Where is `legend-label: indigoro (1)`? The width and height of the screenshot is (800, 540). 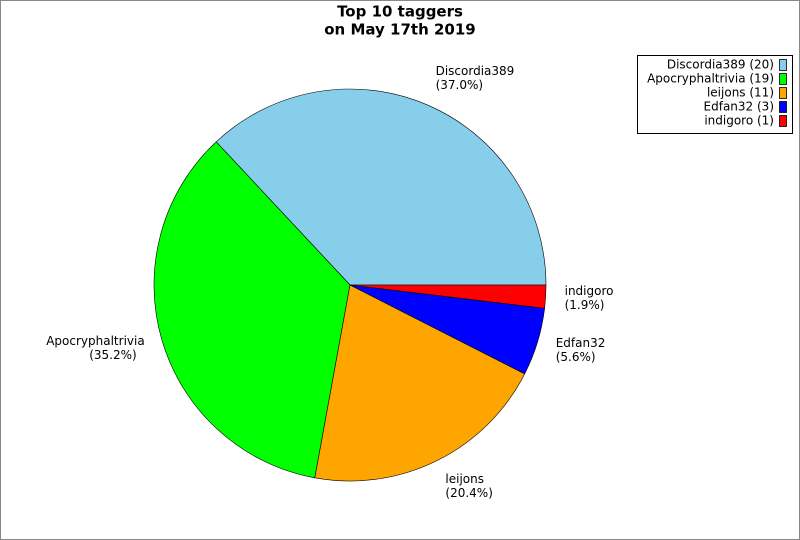
legend-label: indigoro (1) is located at coordinates (739, 121).